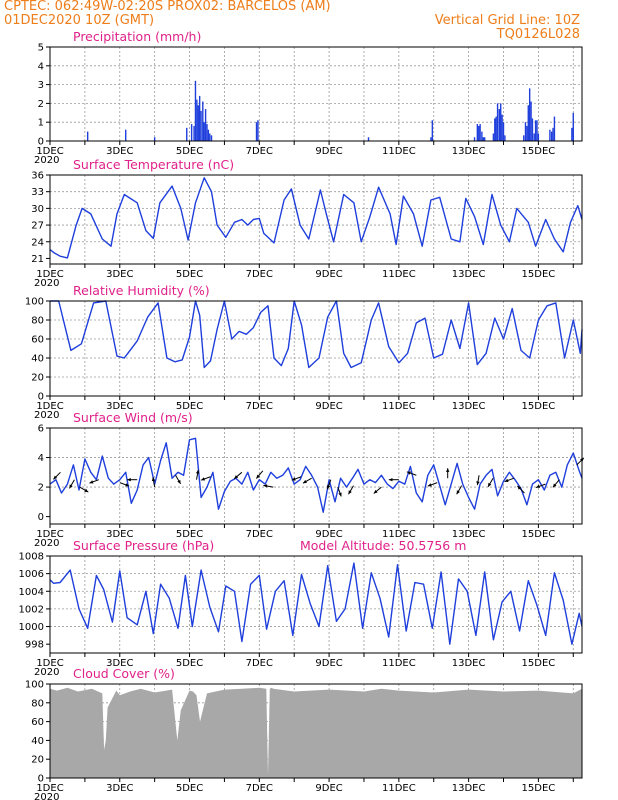  I want to click on temperature-year-label: 2020, so click(46, 283).